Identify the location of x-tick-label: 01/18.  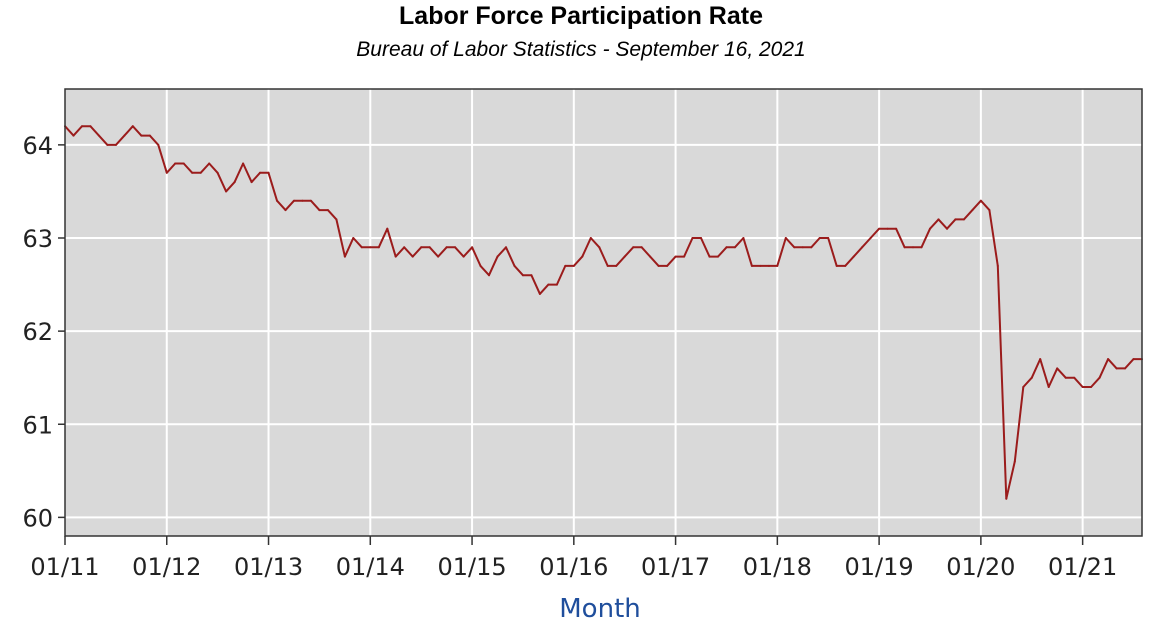
(777, 567).